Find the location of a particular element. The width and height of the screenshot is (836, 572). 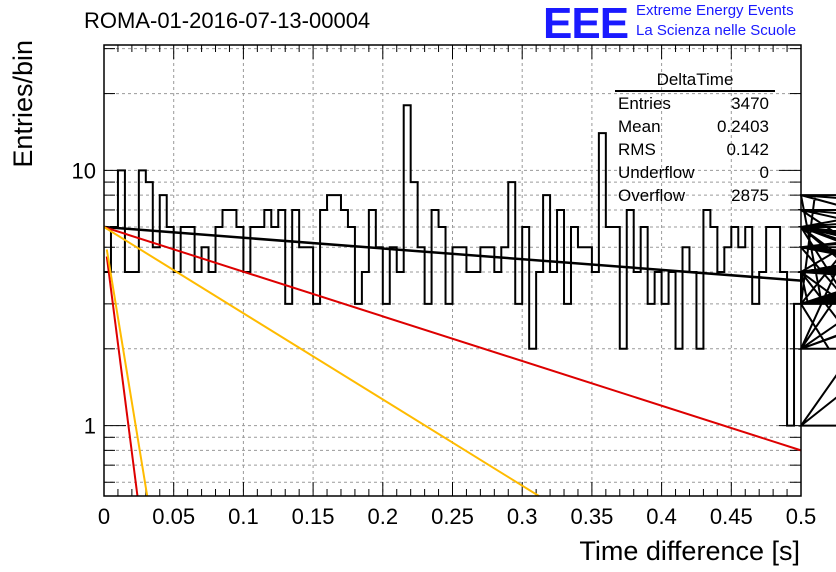

stats-row-rms: RMS 0.142 is located at coordinates (695, 149).